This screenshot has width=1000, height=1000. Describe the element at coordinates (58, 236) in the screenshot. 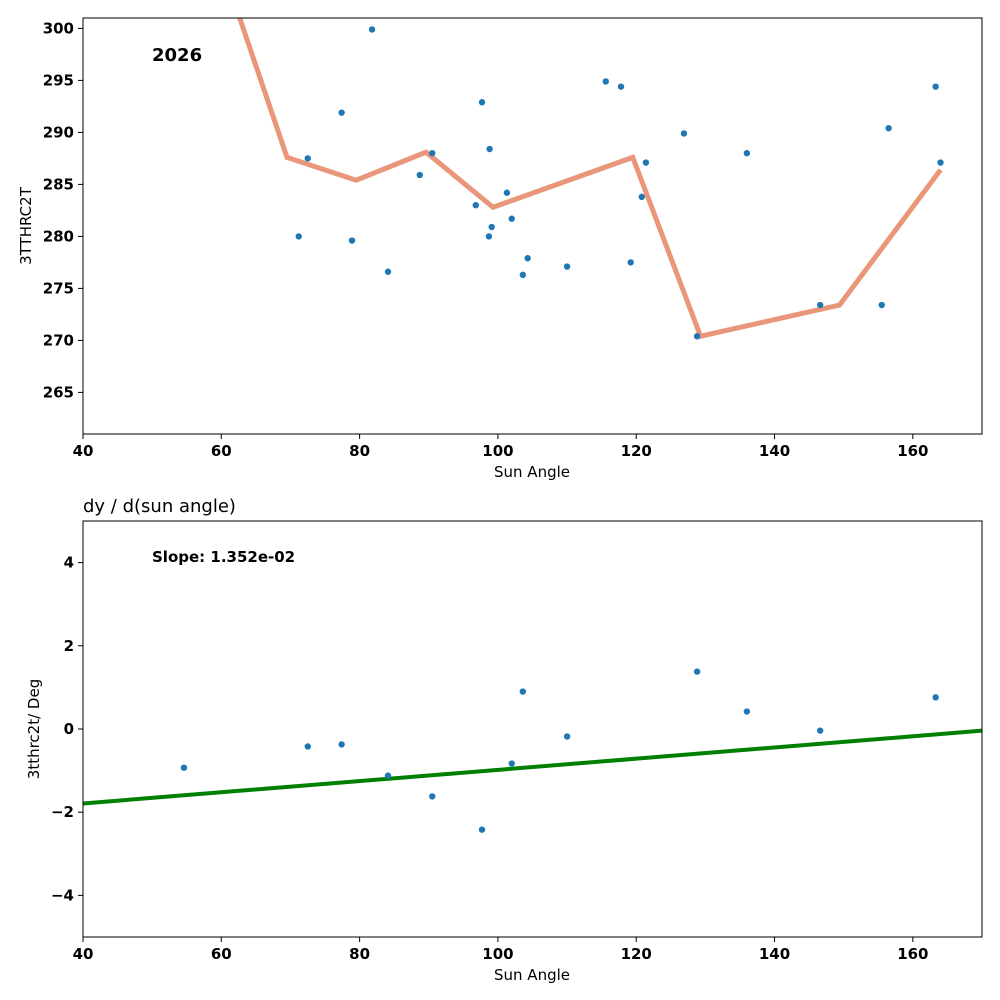

I see `y-tick-label: 280` at that location.